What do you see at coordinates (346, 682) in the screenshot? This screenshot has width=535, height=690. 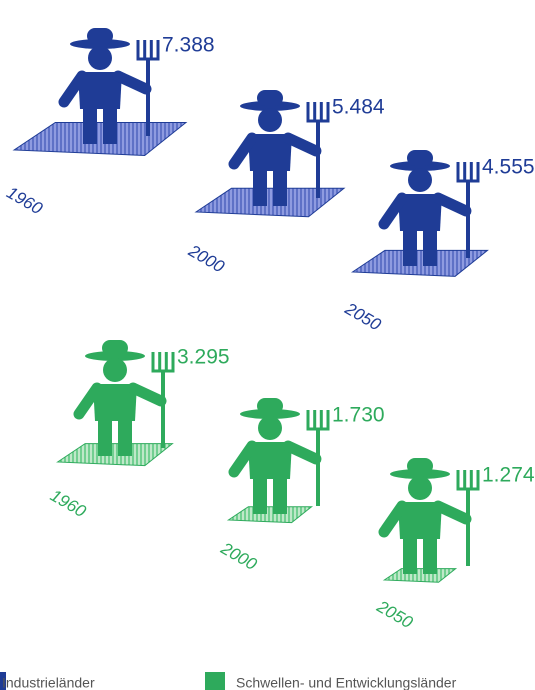 I see `legend-label: Schwellen- und Entwicklungsländer` at bounding box center [346, 682].